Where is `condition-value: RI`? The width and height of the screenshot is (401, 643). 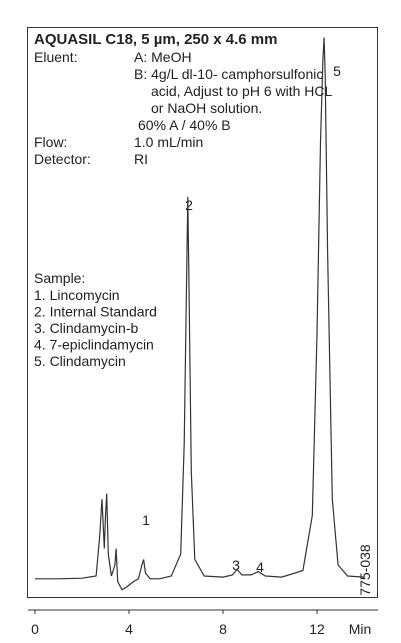 condition-value: RI is located at coordinates (141, 159).